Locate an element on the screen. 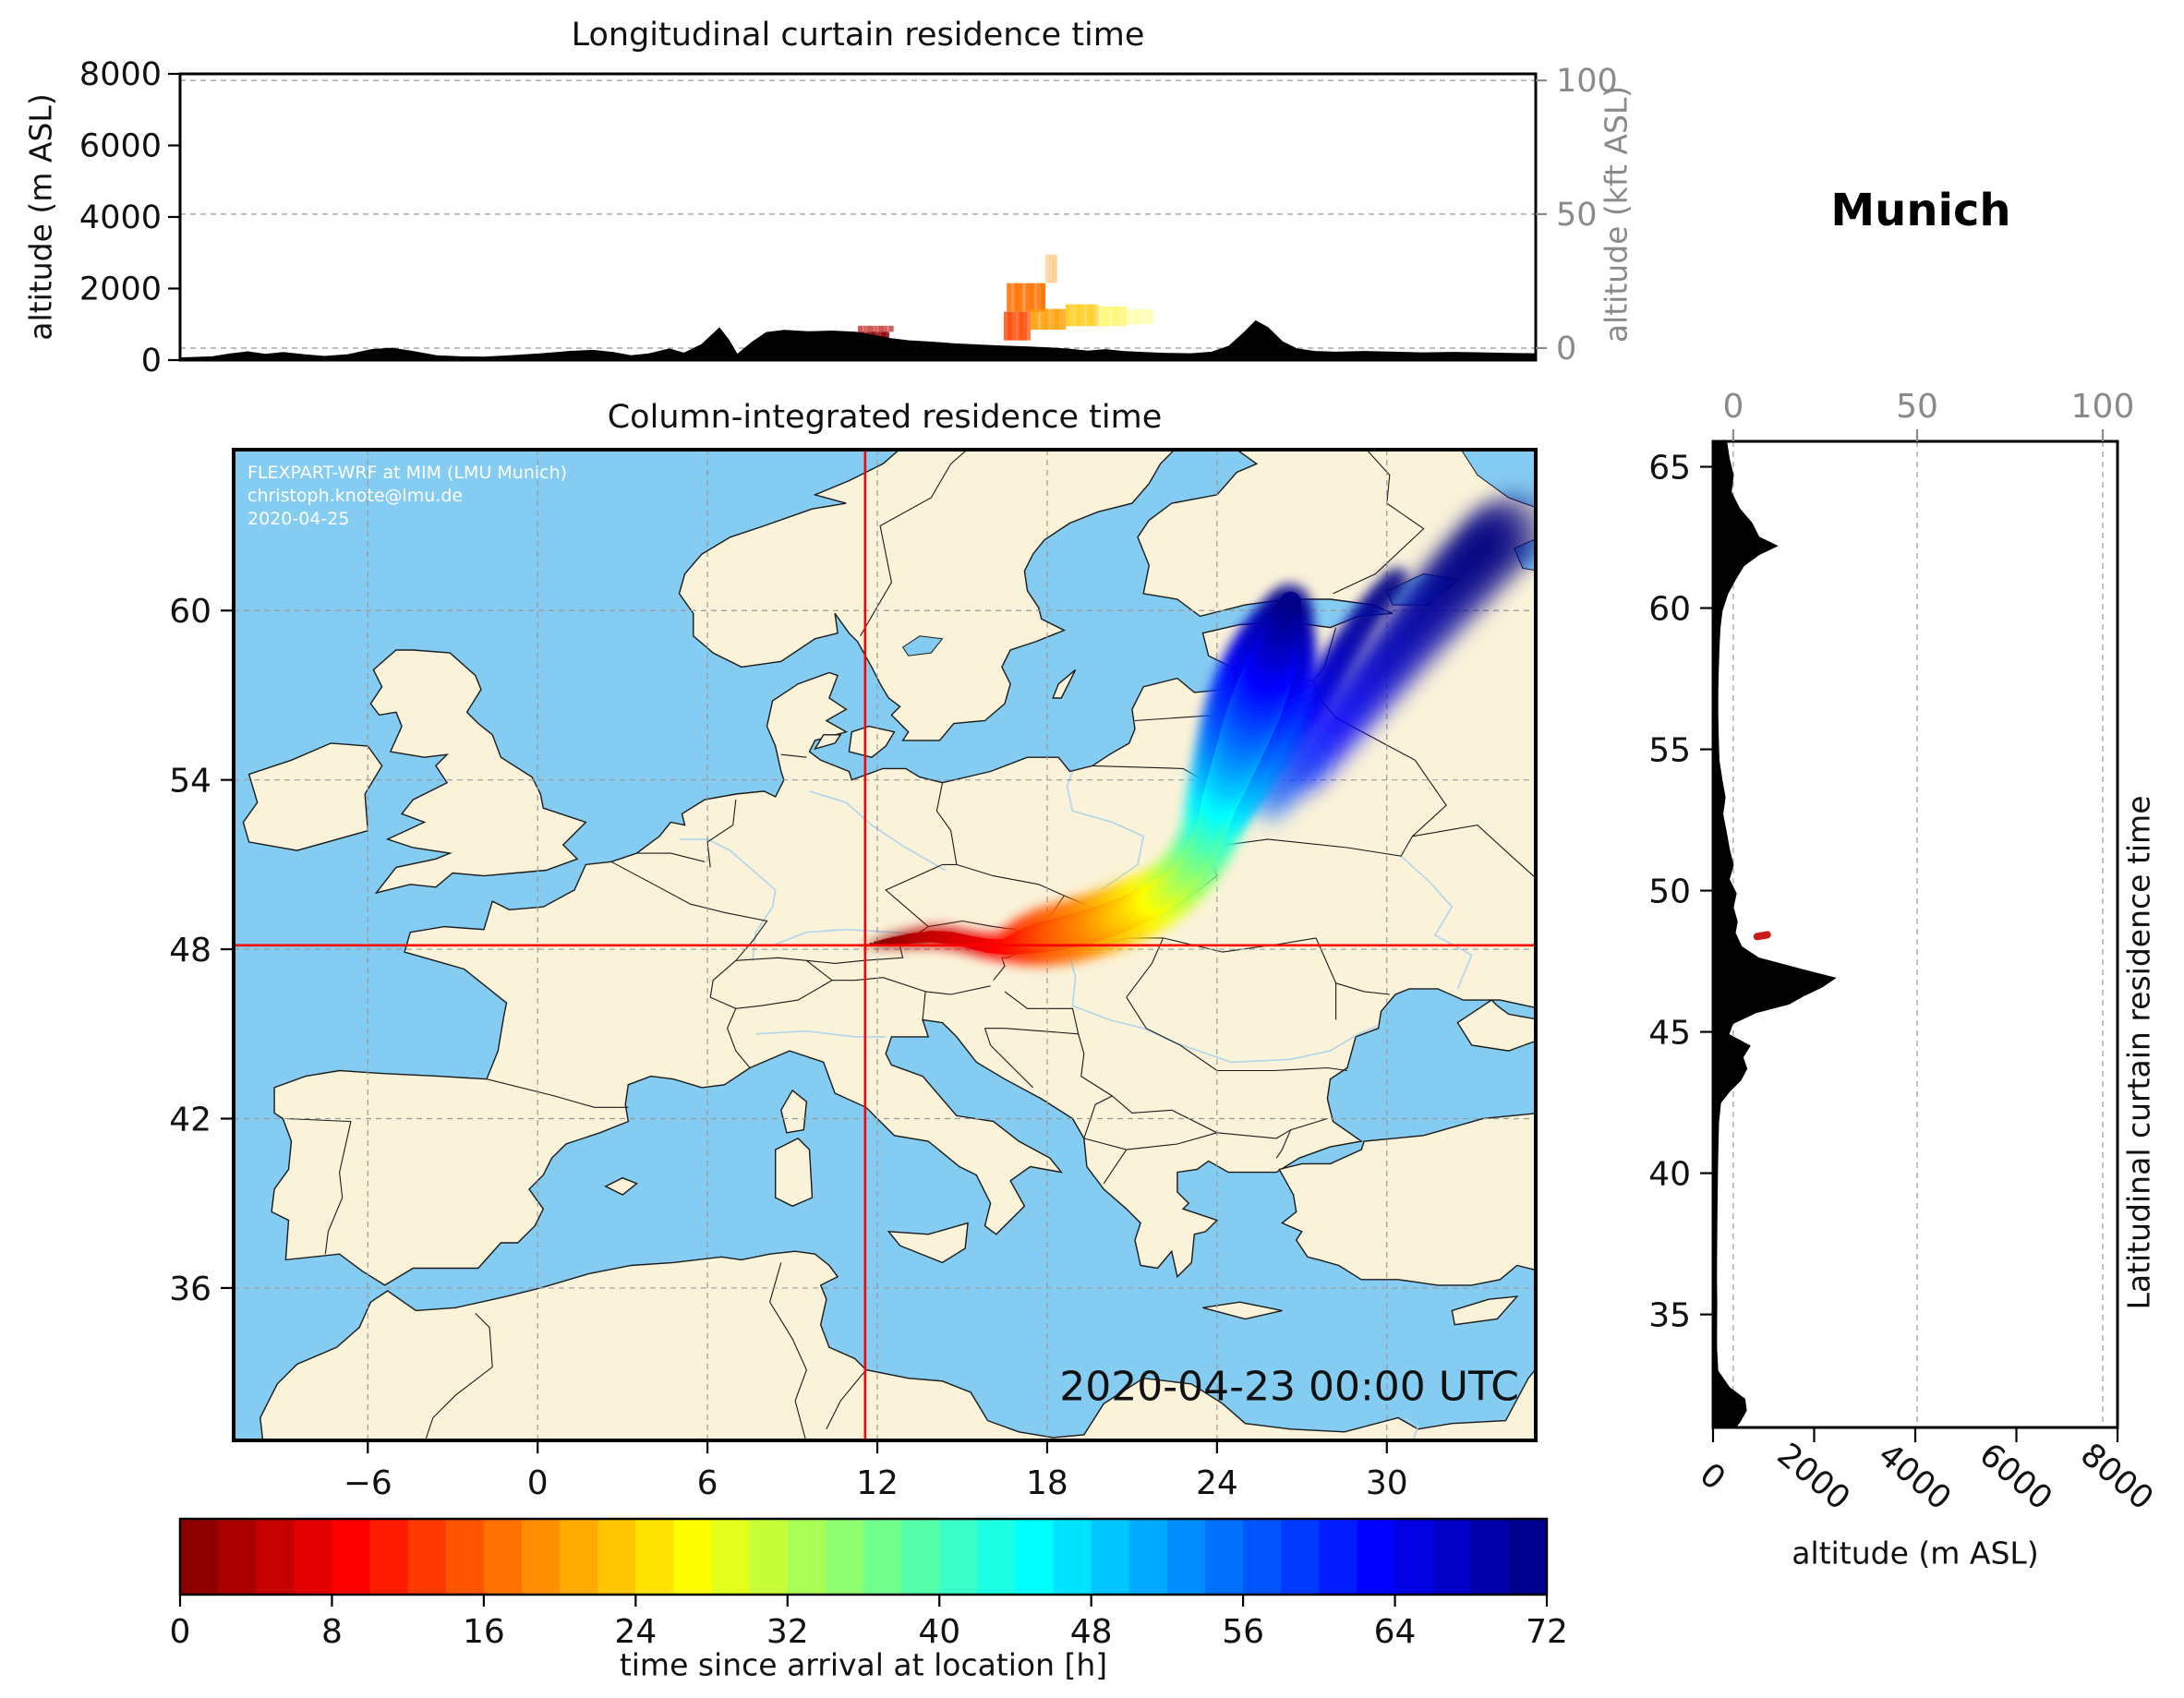 The height and width of the screenshot is (1698, 2184). land-cyprus is located at coordinates (1485, 1310).